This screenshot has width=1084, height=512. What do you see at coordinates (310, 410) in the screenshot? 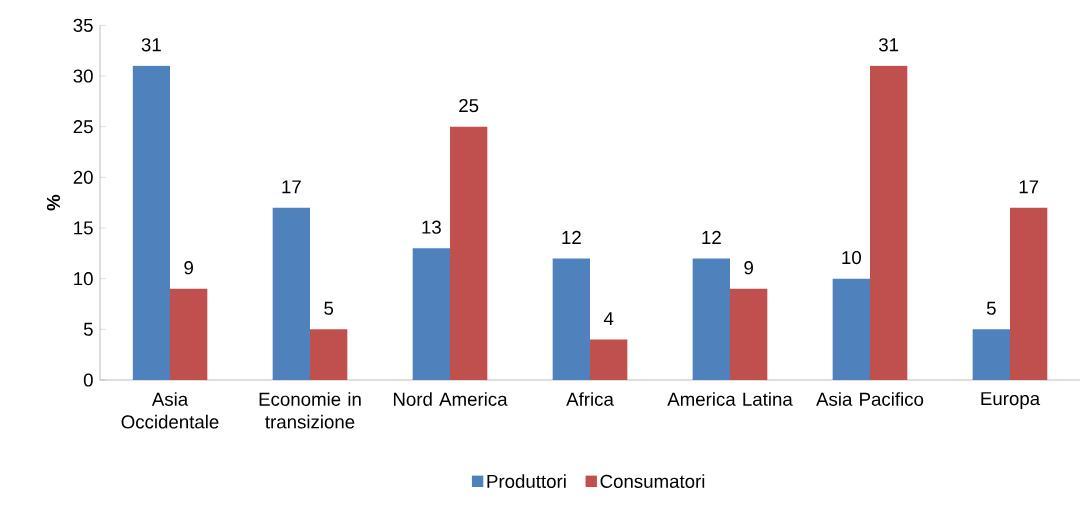
I see `x-tick-label: Economie in transizione` at bounding box center [310, 410].